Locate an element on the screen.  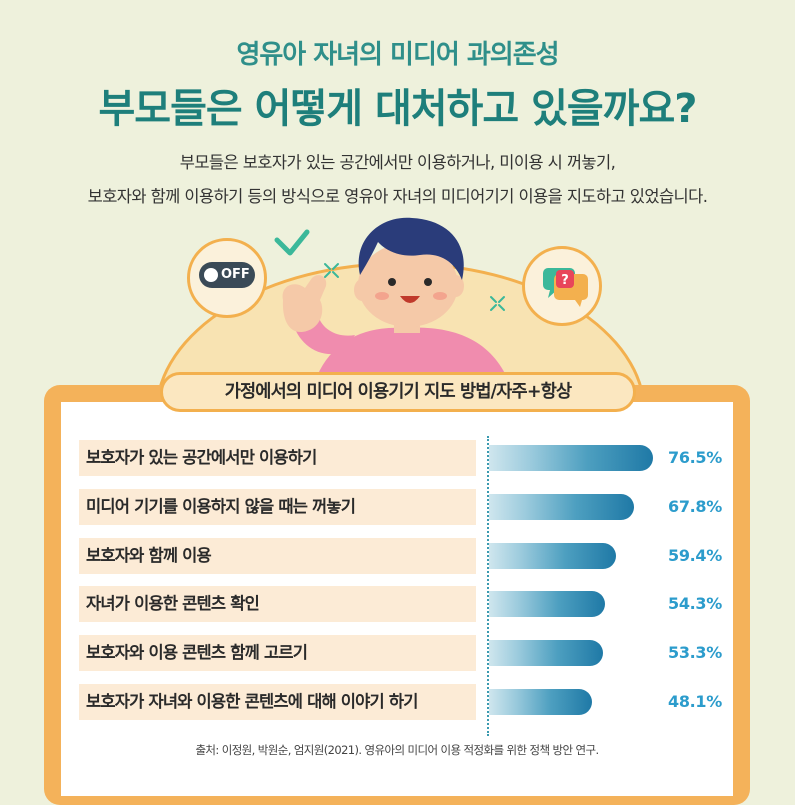
category-label: 보호자가 있는 공간에서만 이용하기 is located at coordinates (277, 458).